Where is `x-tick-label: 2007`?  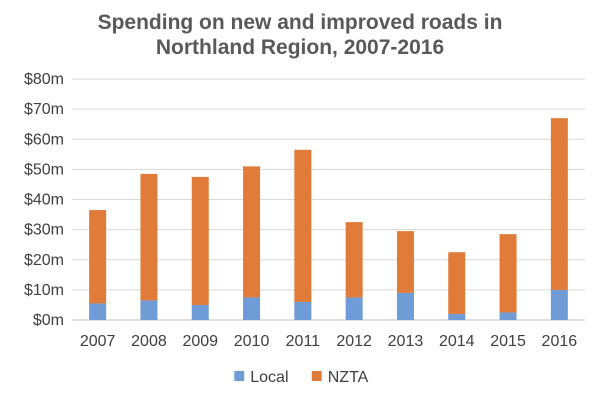 x-tick-label: 2007 is located at coordinates (98, 341).